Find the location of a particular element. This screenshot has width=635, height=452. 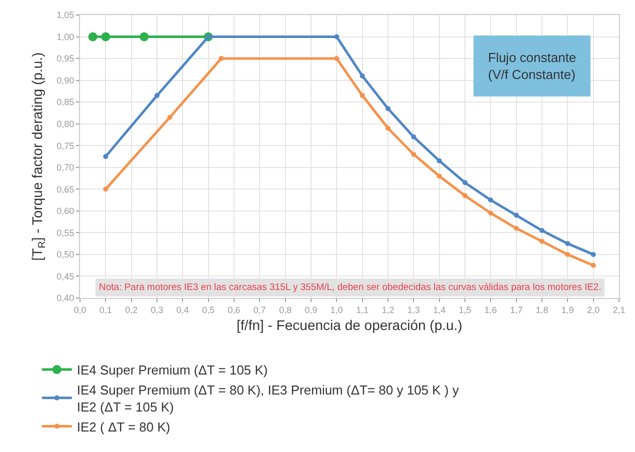

y-tick-label: 1,00 is located at coordinates (65, 37).